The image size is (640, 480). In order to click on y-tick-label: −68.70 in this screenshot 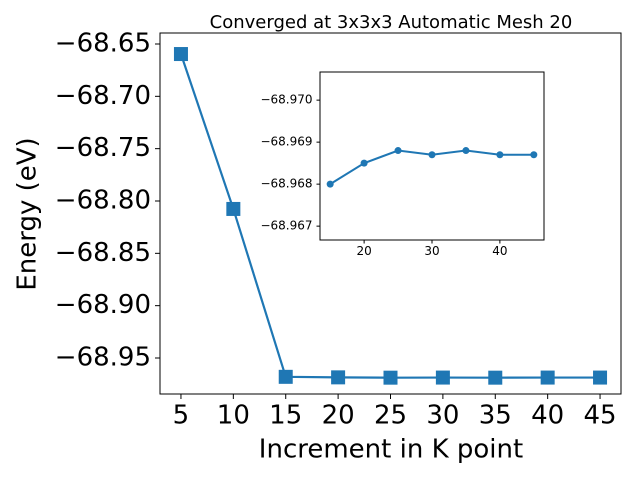, I will do `click(103, 96)`.